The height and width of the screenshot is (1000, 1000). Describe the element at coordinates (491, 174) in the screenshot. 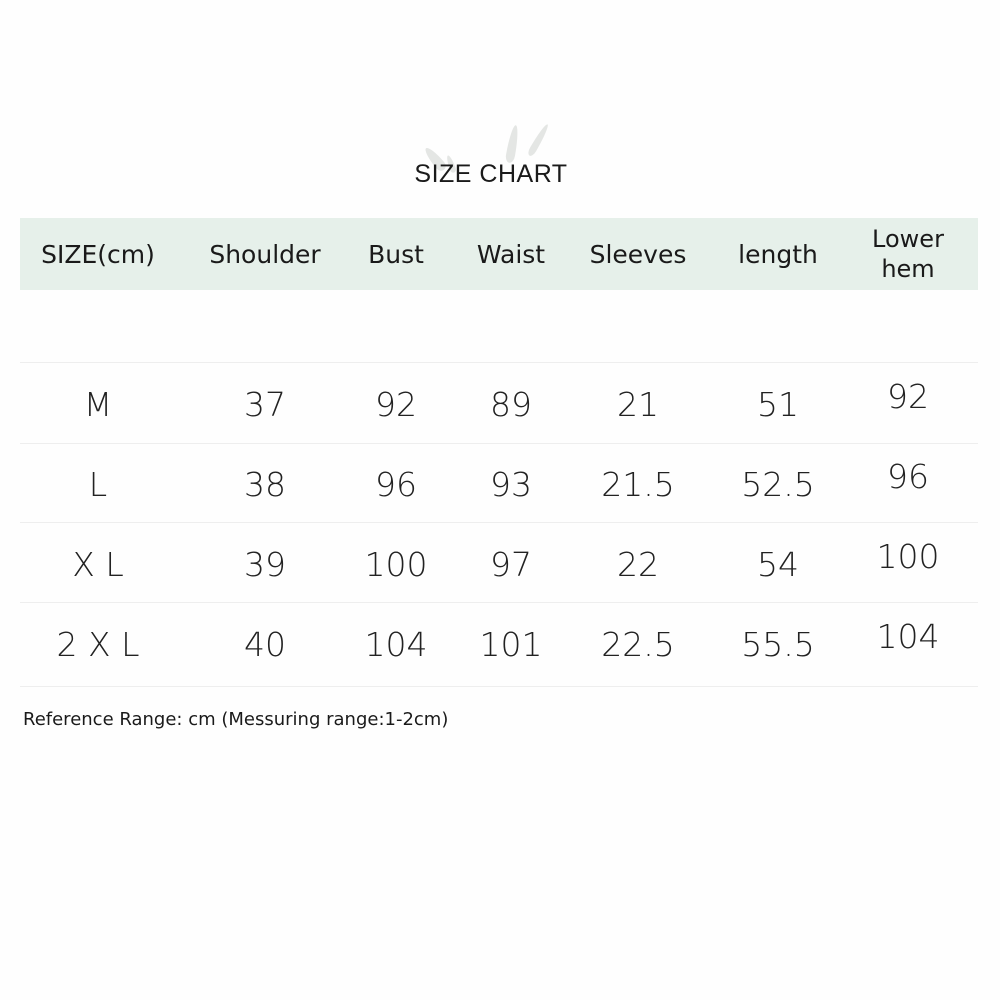

I see `page-title: SIZE CHART` at that location.